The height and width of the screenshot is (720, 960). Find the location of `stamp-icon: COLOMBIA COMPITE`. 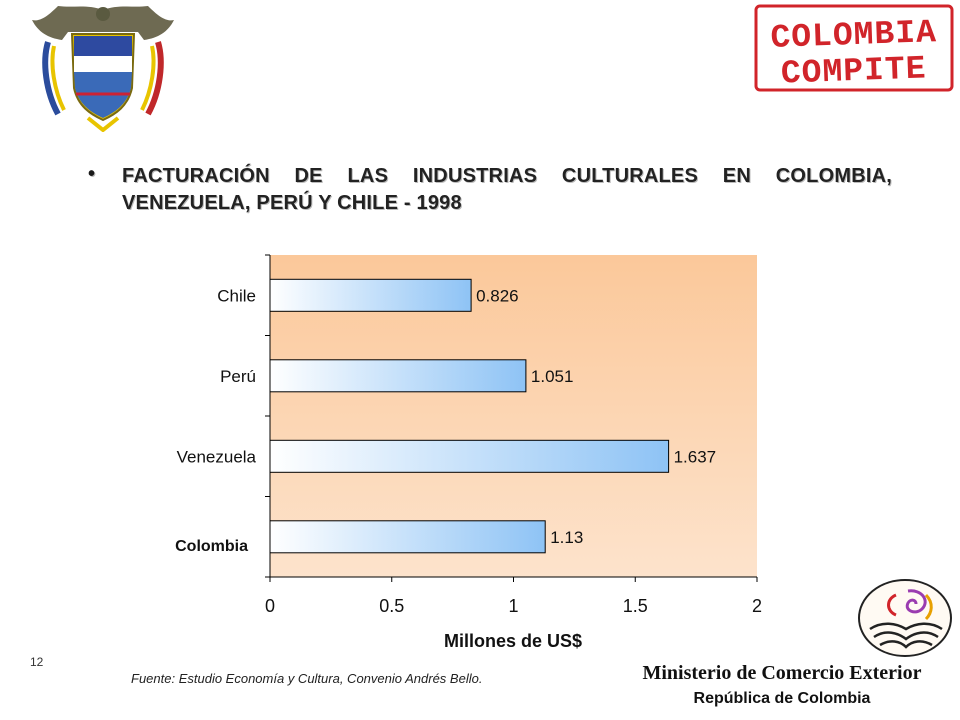

stamp-icon: COLOMBIA COMPITE is located at coordinates (854, 48).